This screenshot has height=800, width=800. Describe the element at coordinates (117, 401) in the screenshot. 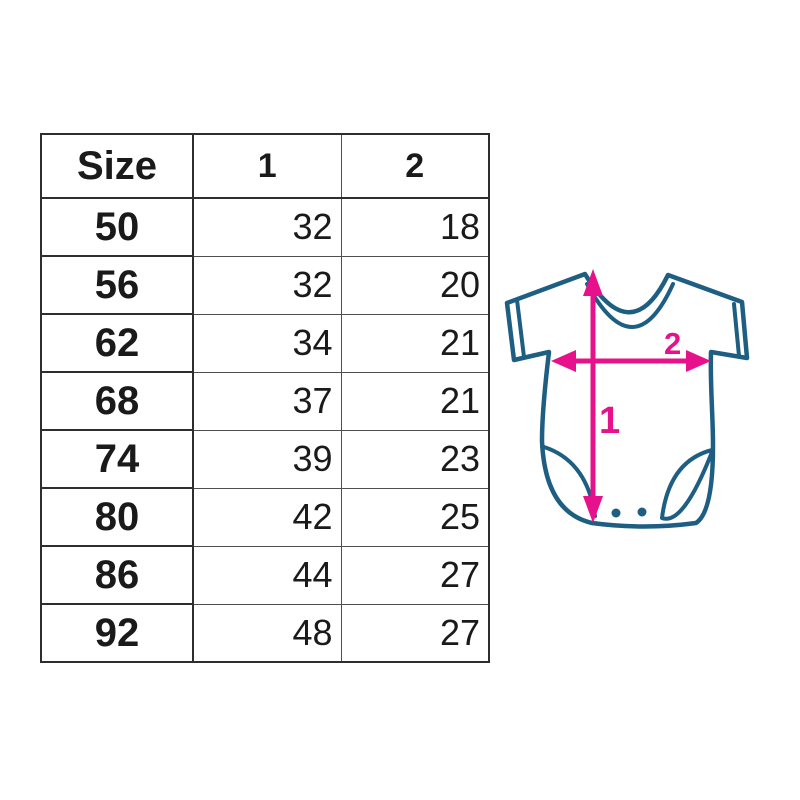

I see `size-cell: 68` at that location.